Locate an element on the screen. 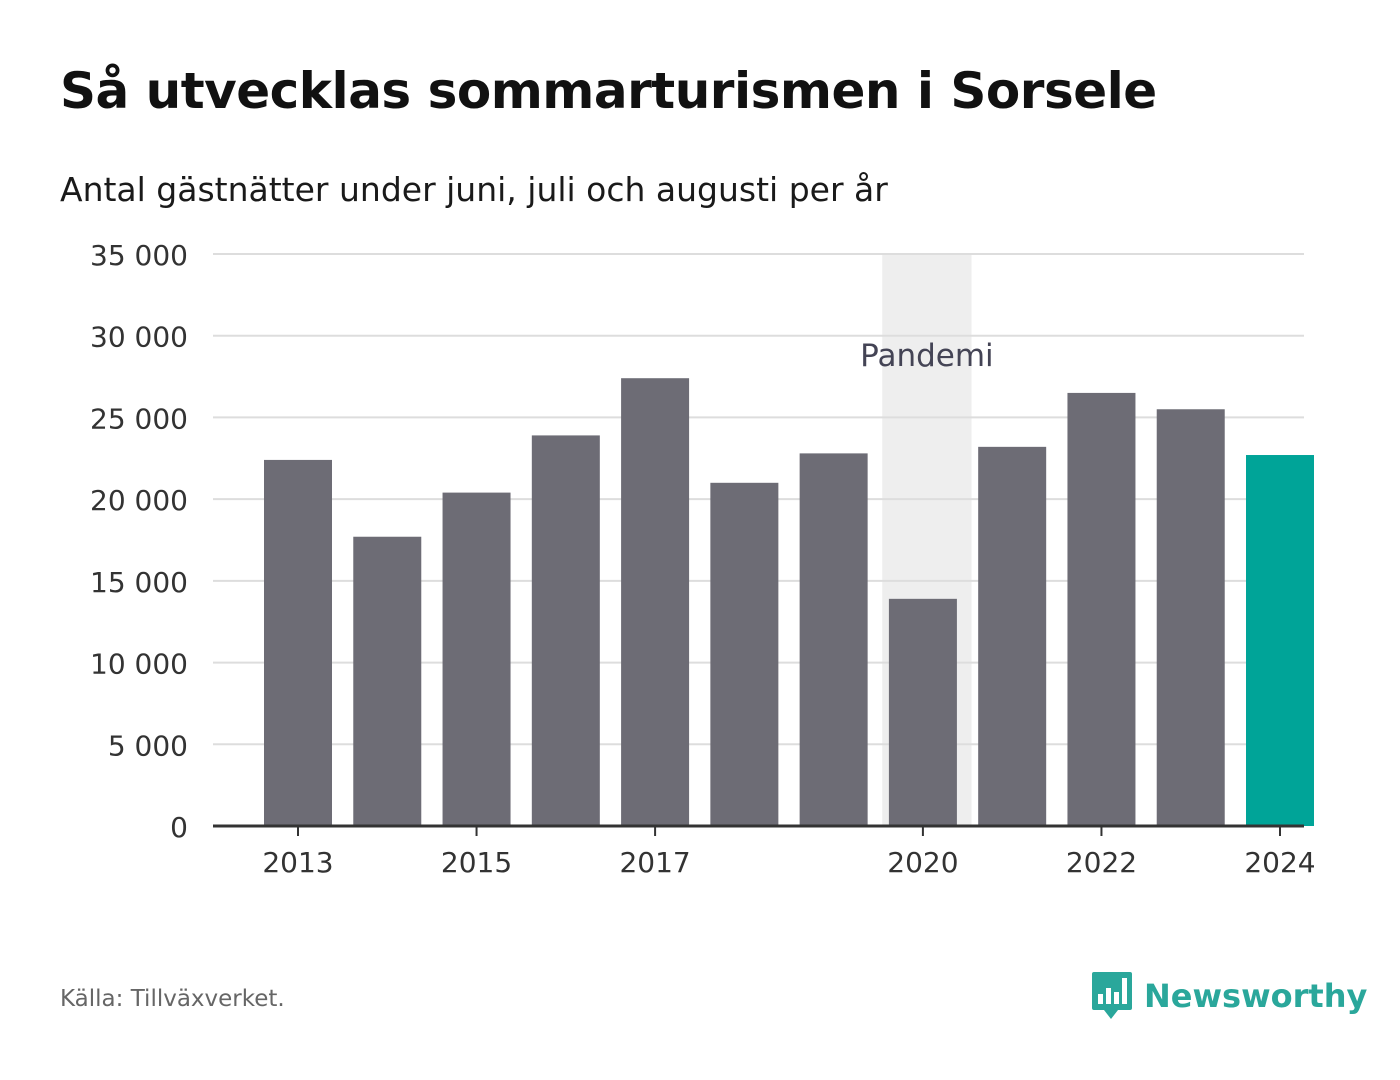  bar-2013 is located at coordinates (298, 642).